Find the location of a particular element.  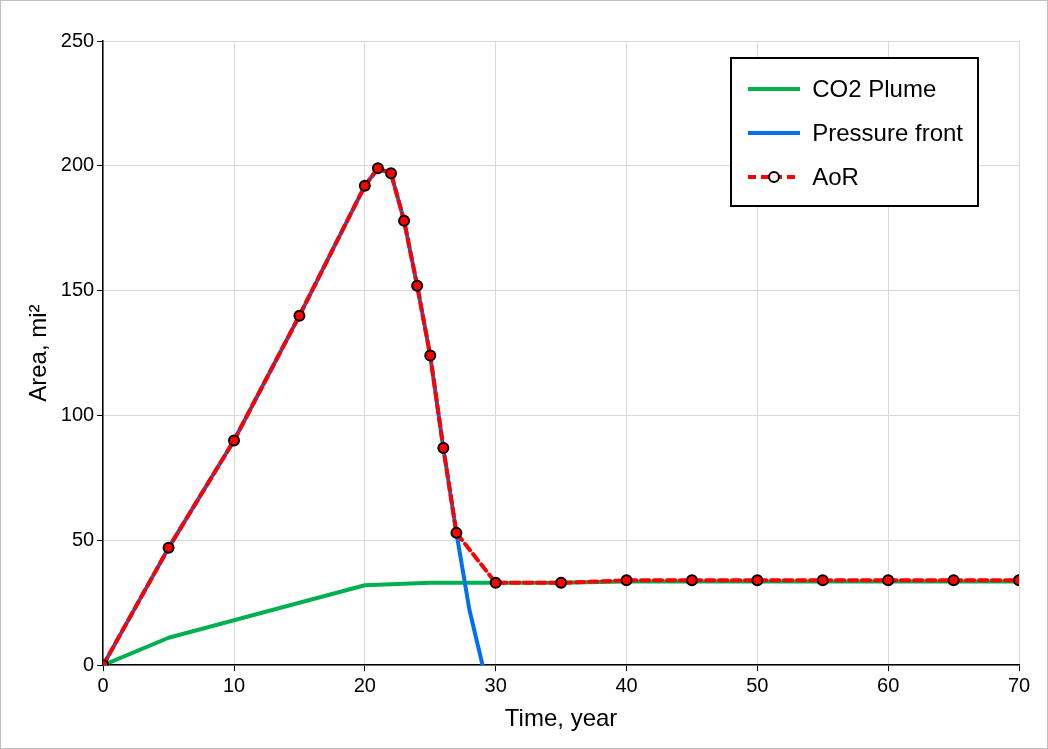

legend-label: CO2 Plume is located at coordinates (874, 89).